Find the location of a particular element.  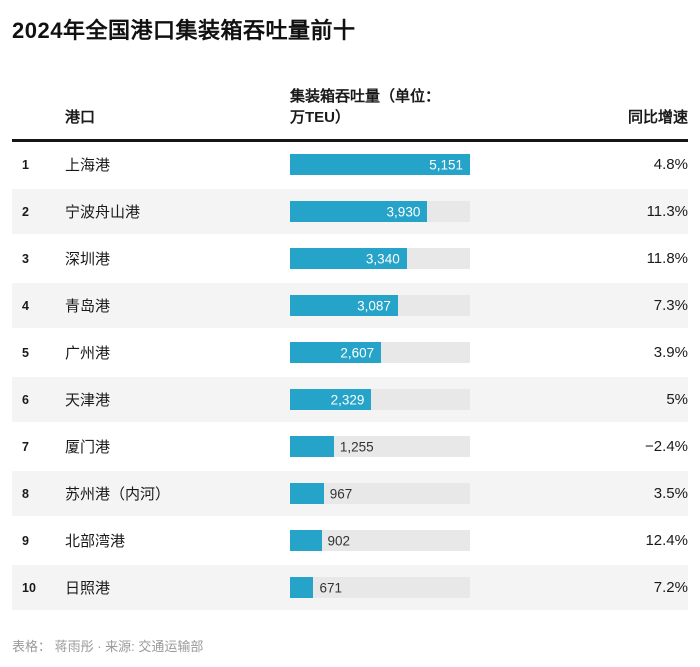

port-name: 日照港 is located at coordinates (88, 588).